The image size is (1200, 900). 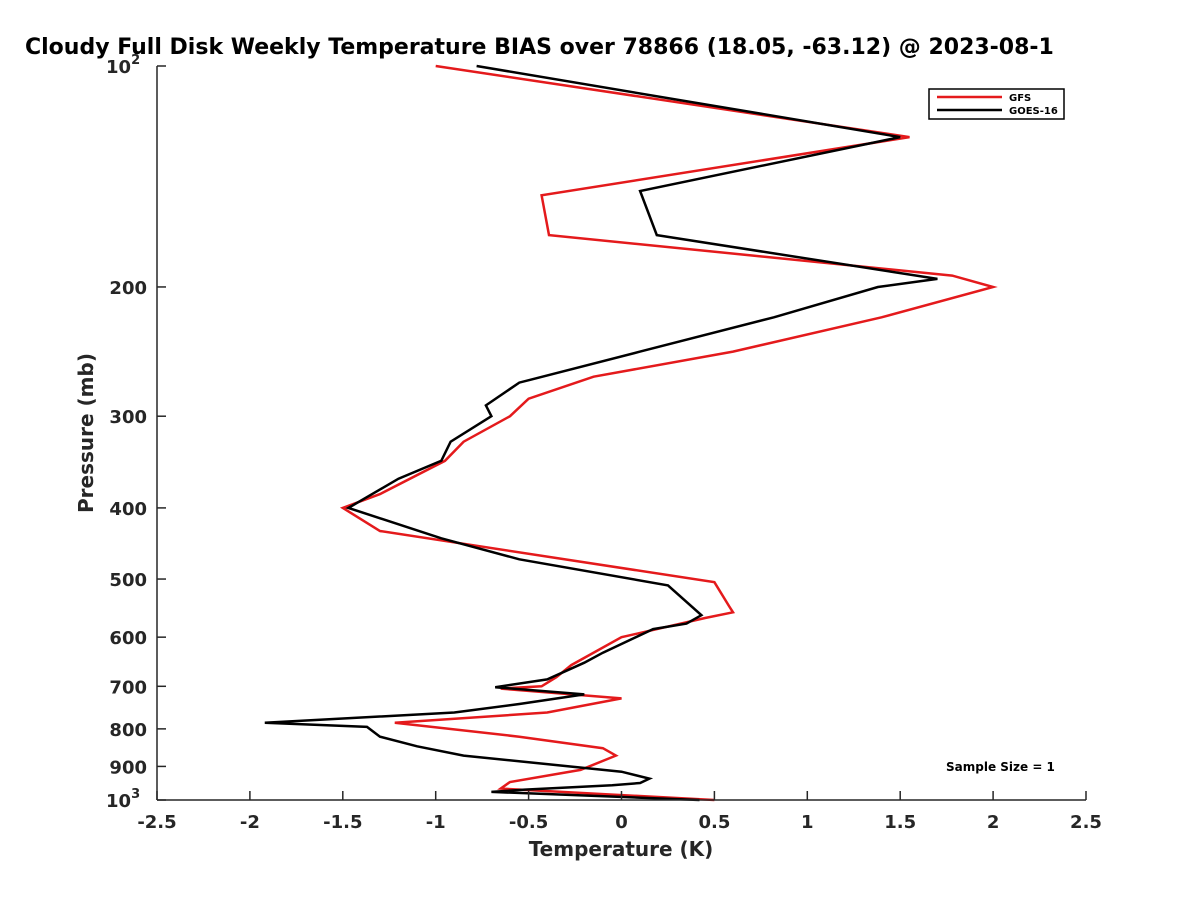 I want to click on legend: GFS GOES-16, so click(x=996, y=104).